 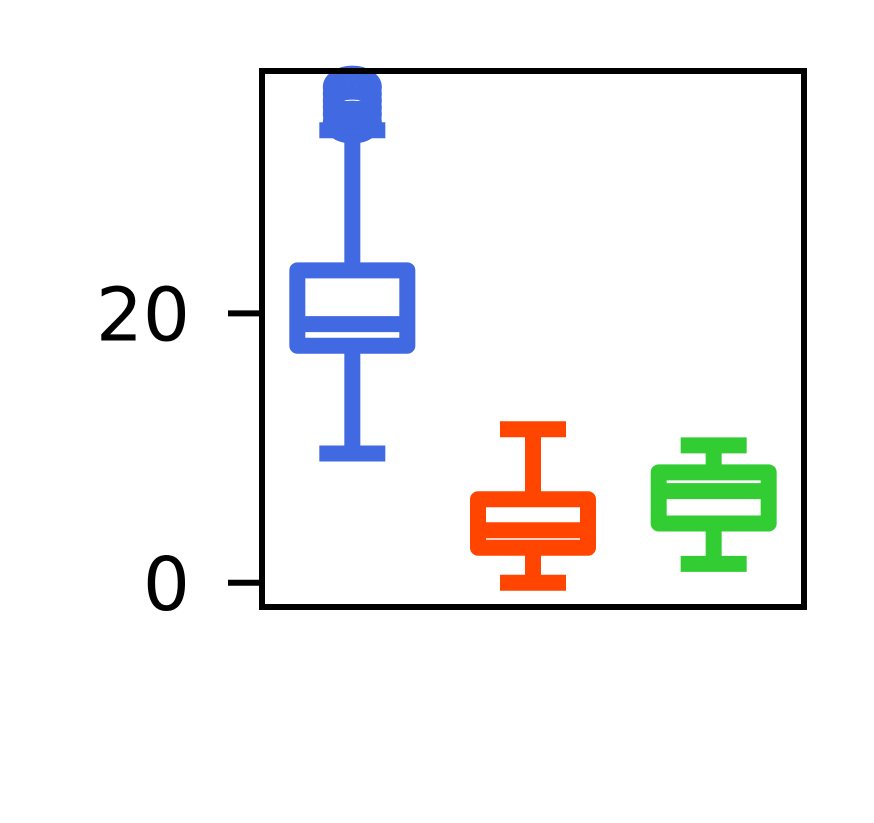 What do you see at coordinates (179, 450) in the screenshot?
I see `y-axis: 0 20` at bounding box center [179, 450].